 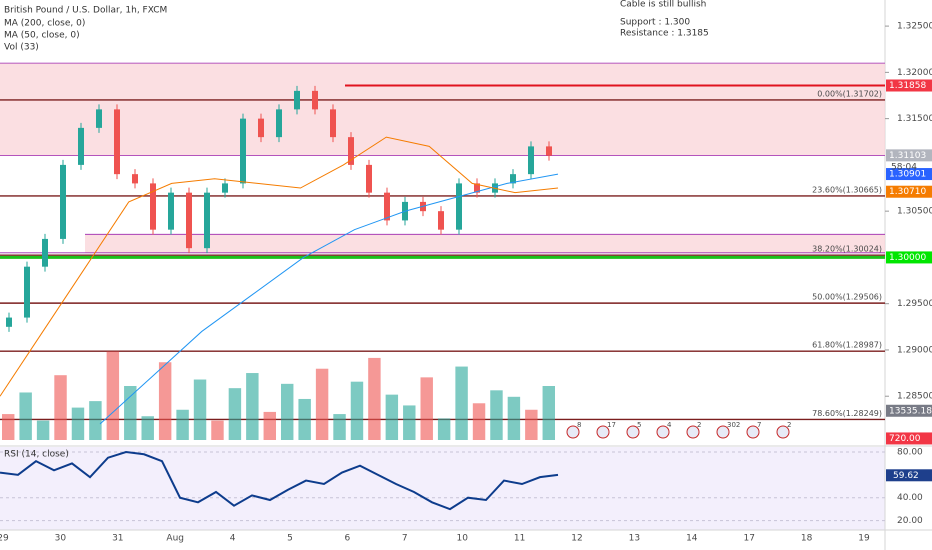 I want to click on time-label: 30, so click(x=61, y=539).